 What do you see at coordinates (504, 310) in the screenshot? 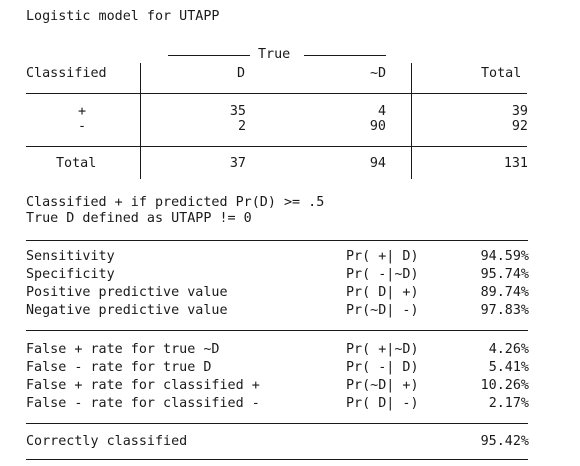
I see `stat-value: 97.83%` at bounding box center [504, 310].